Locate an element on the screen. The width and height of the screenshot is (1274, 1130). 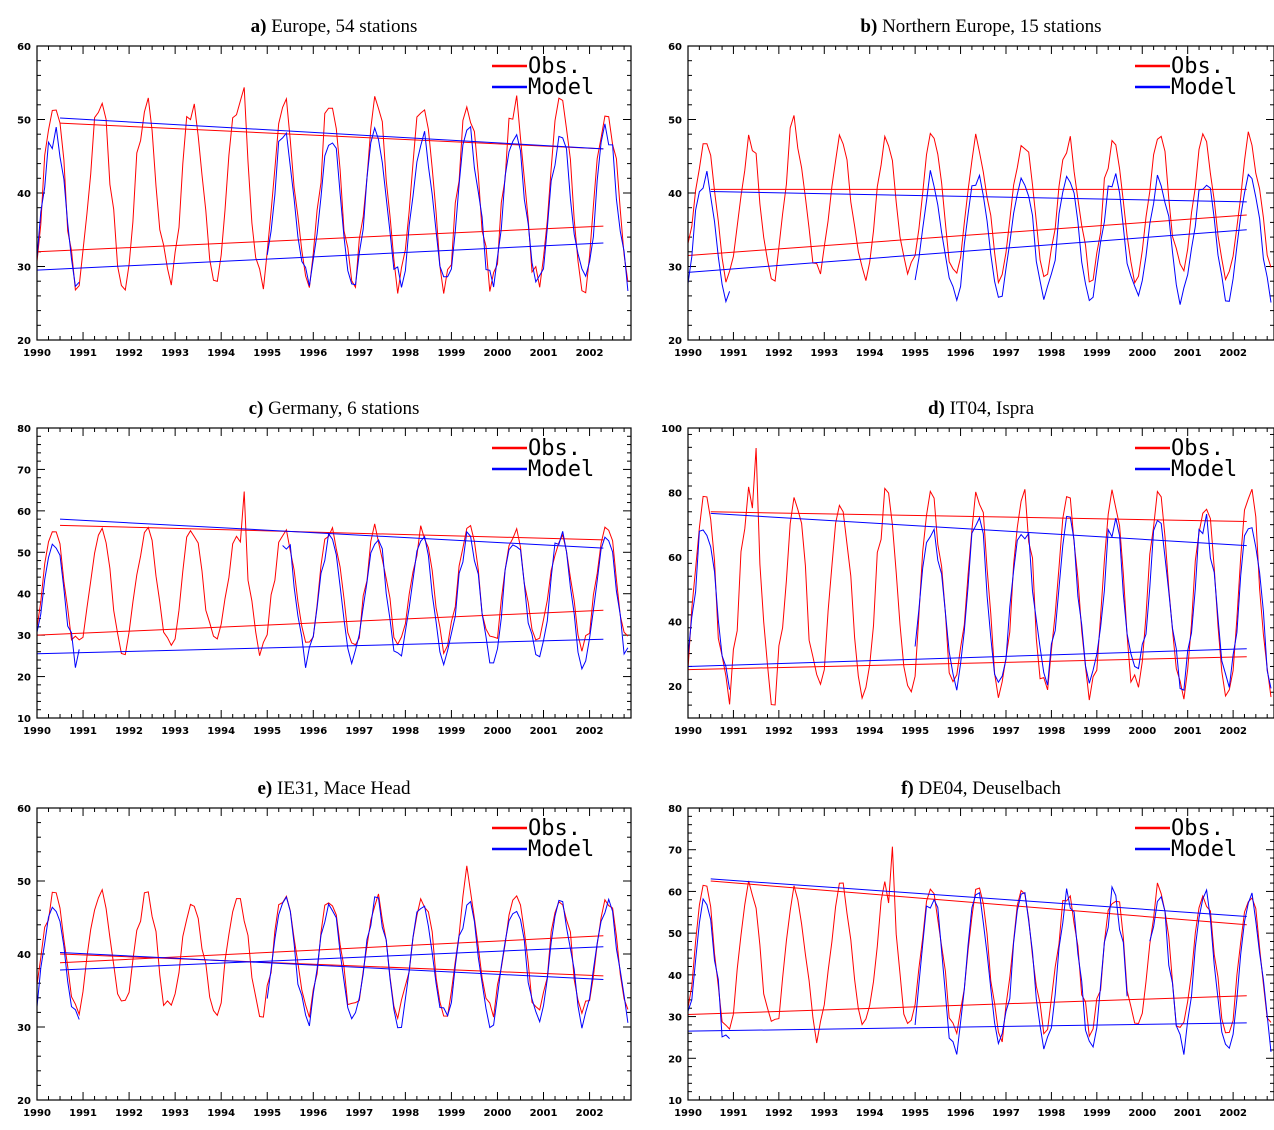
chart-title: e) IE31, Mace Head is located at coordinates (334, 788).